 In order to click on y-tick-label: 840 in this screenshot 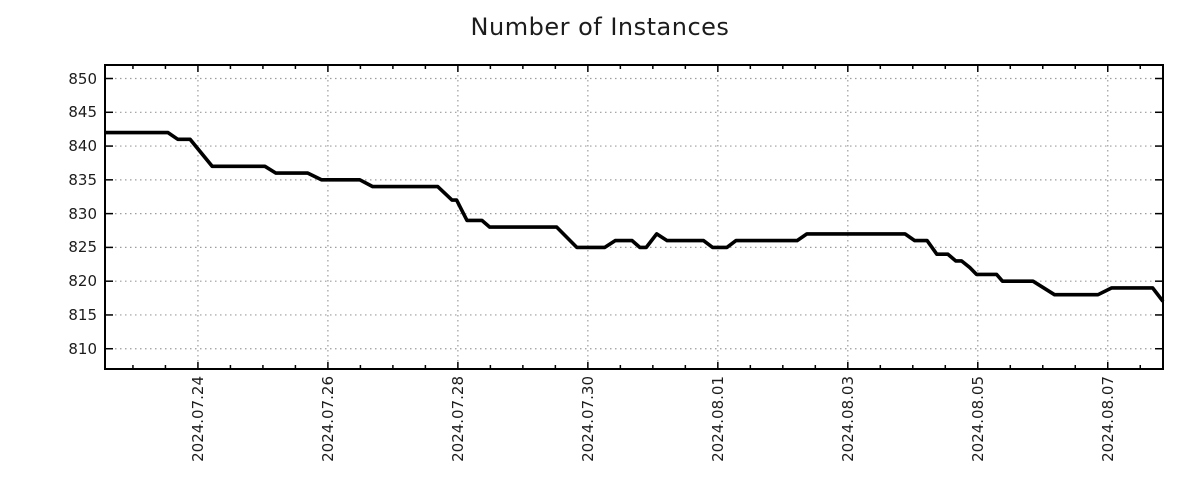, I will do `click(82, 146)`.